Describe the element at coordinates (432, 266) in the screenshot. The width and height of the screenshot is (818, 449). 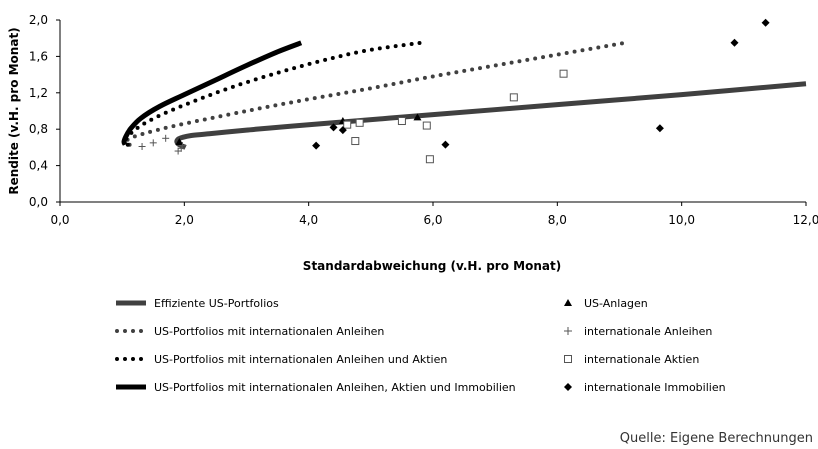
I see `x-axis-title: Standardabweichung (v.H. pro Monat)` at that location.